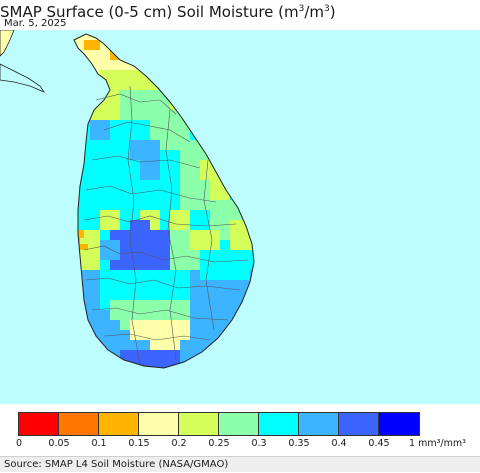 This screenshot has height=473, width=480. What do you see at coordinates (7, 43) in the screenshot?
I see `india-land` at bounding box center [7, 43].